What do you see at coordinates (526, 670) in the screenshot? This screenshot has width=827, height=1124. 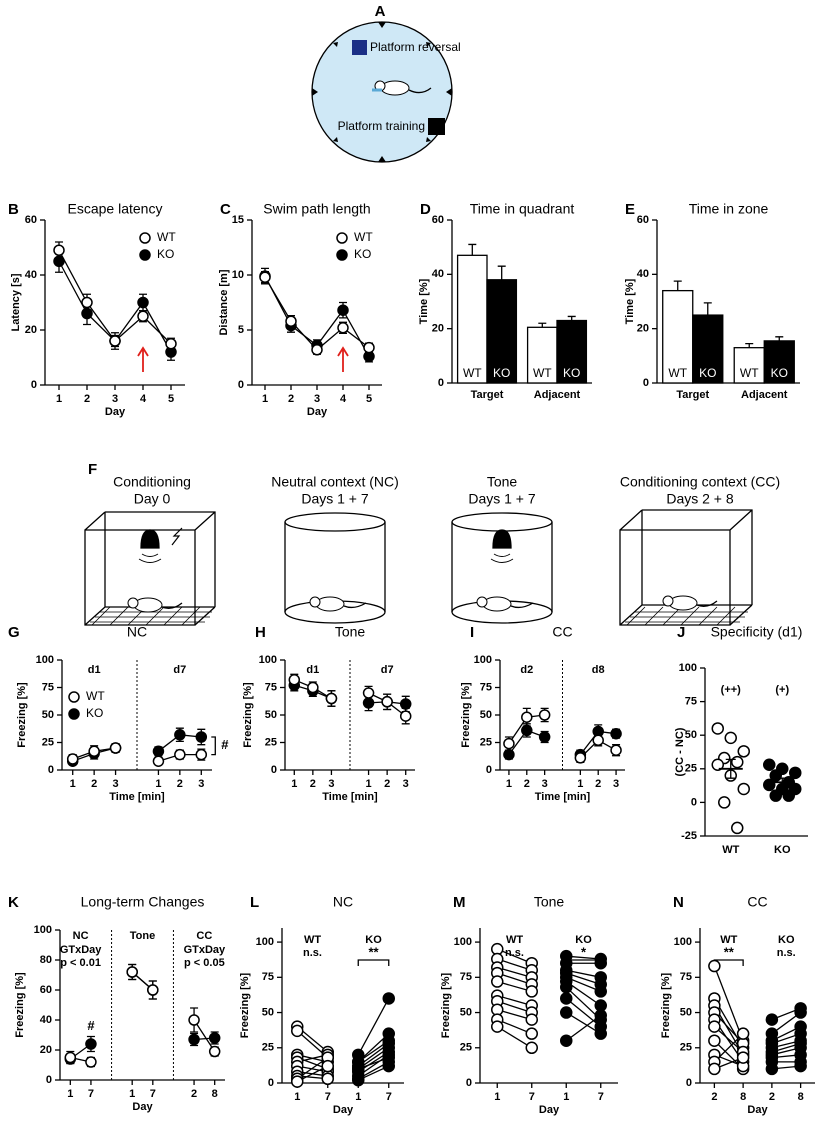 I see `section-label: d2` at bounding box center [526, 670].